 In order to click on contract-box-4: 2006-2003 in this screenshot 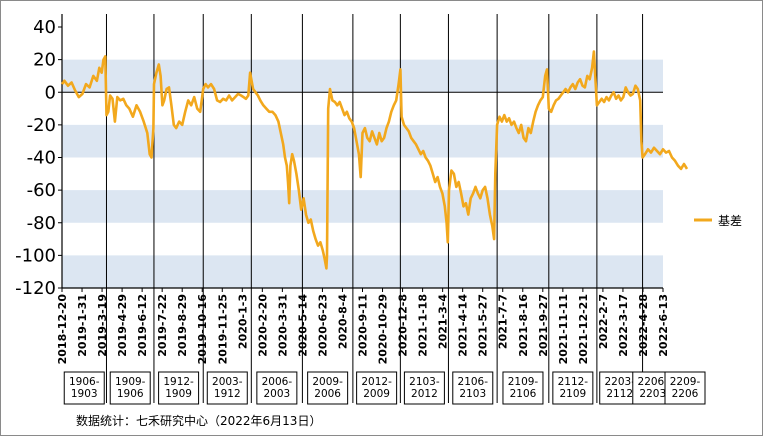, I will do `click(277, 388)`.